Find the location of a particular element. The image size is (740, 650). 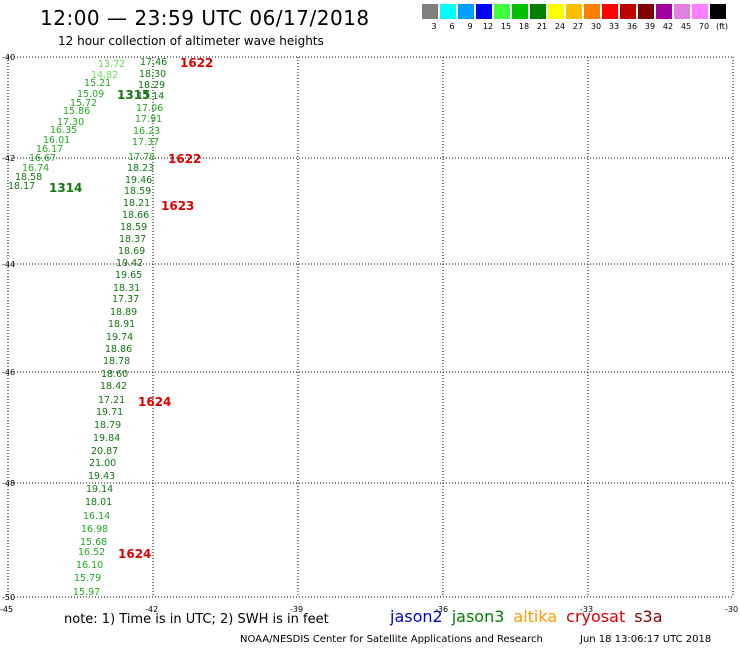

wave-height-value: 18.89 is located at coordinates (123, 312).